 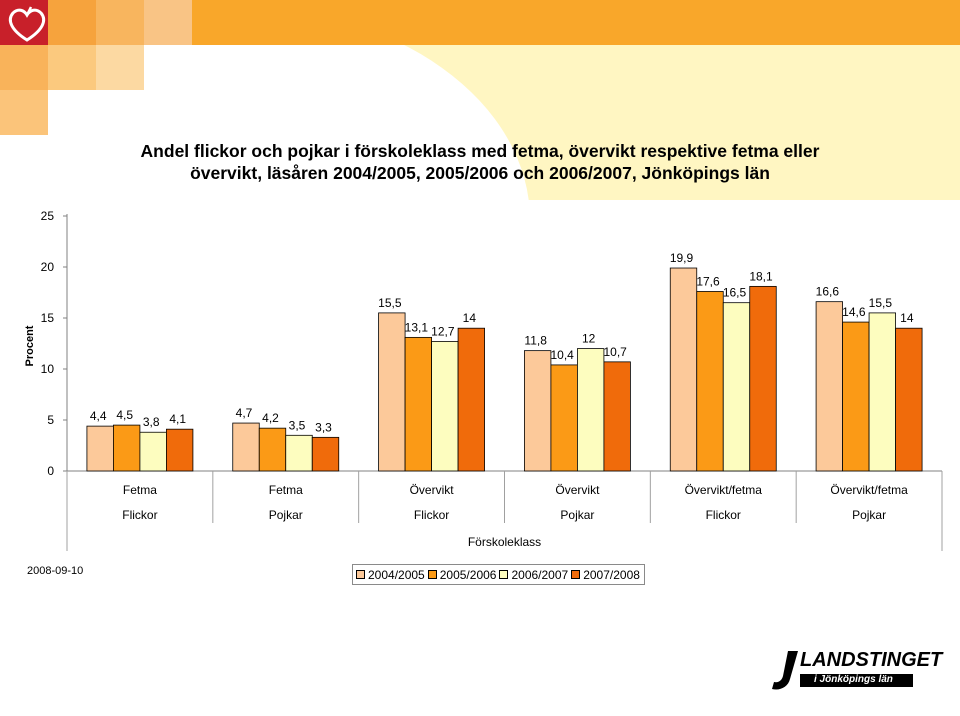 I want to click on legend-item: 2004/2005, so click(x=390, y=575).